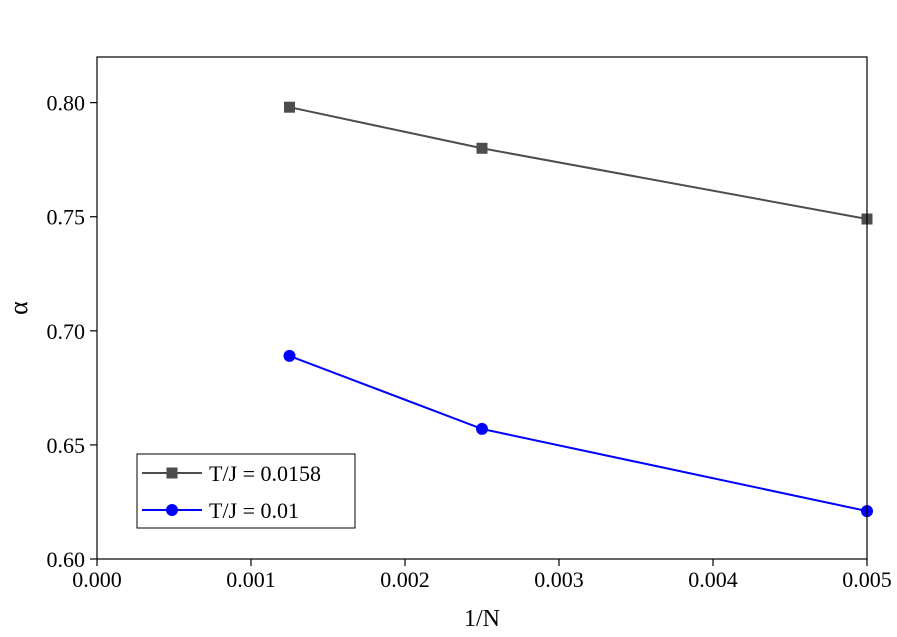 The width and height of the screenshot is (897, 637). I want to click on y-axis-label: α, so click(18, 308).